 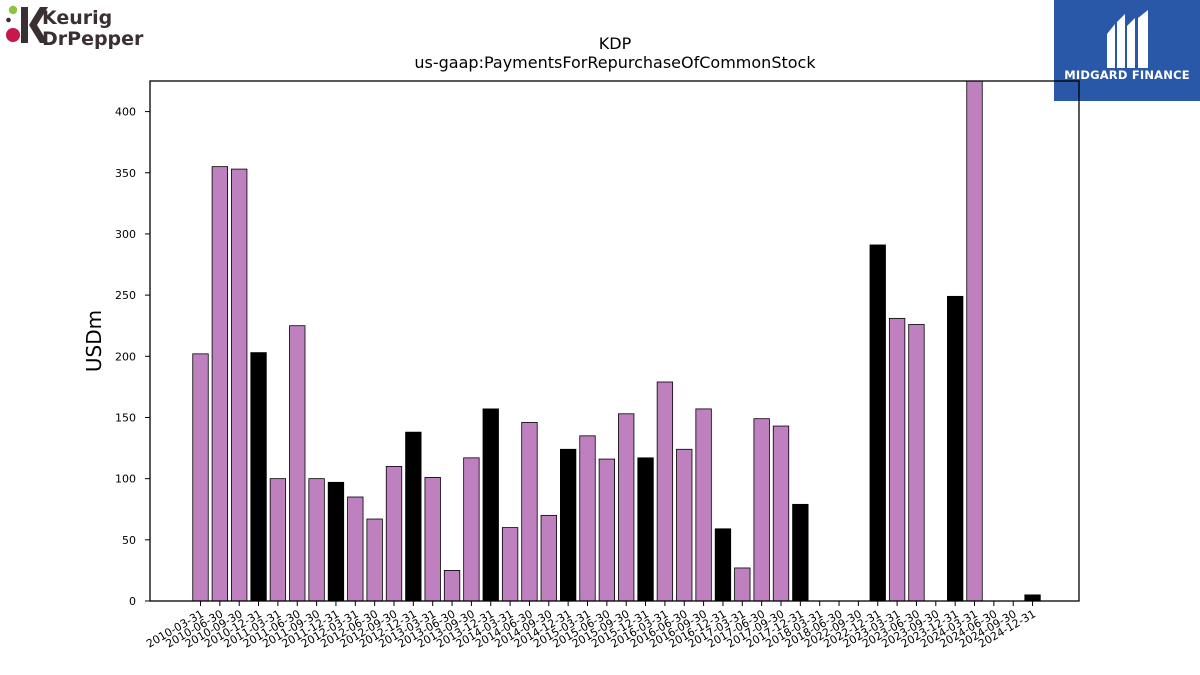 I want to click on logo-text-line2: DrPepper, so click(x=93, y=39).